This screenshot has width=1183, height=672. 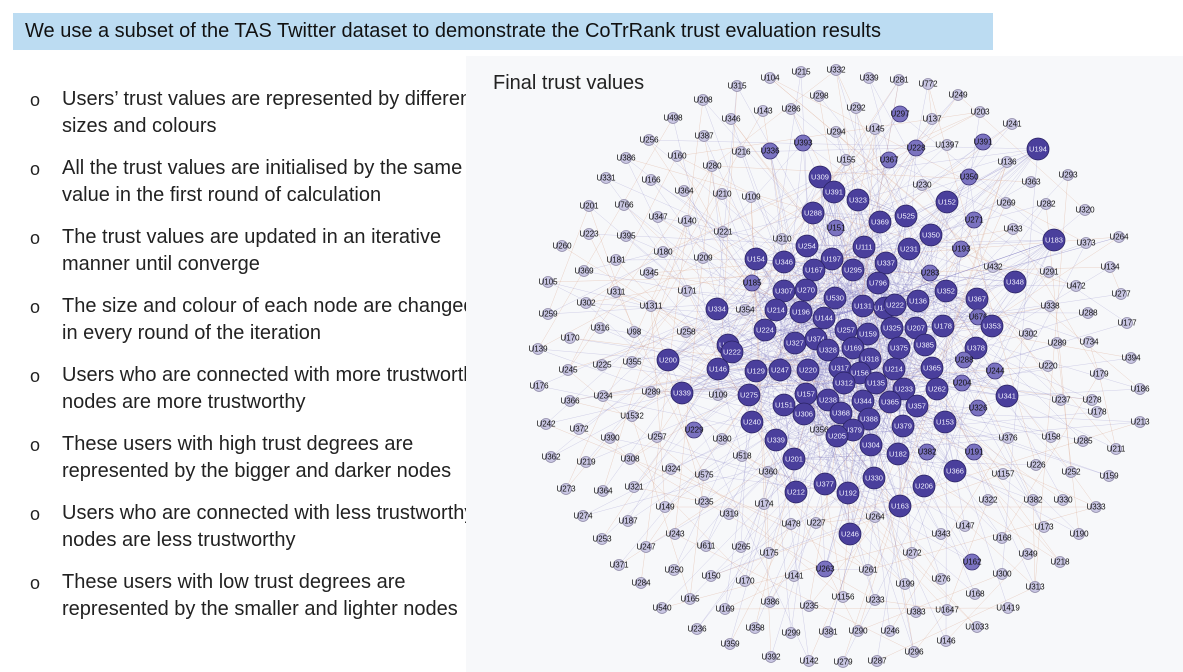 I want to click on graph-caption: Final trust values, so click(x=569, y=83).